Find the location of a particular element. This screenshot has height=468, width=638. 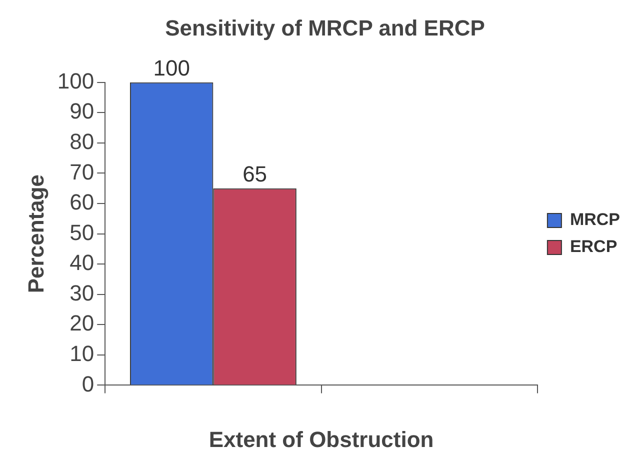

y-tick-label: 0 is located at coordinates (88, 383).